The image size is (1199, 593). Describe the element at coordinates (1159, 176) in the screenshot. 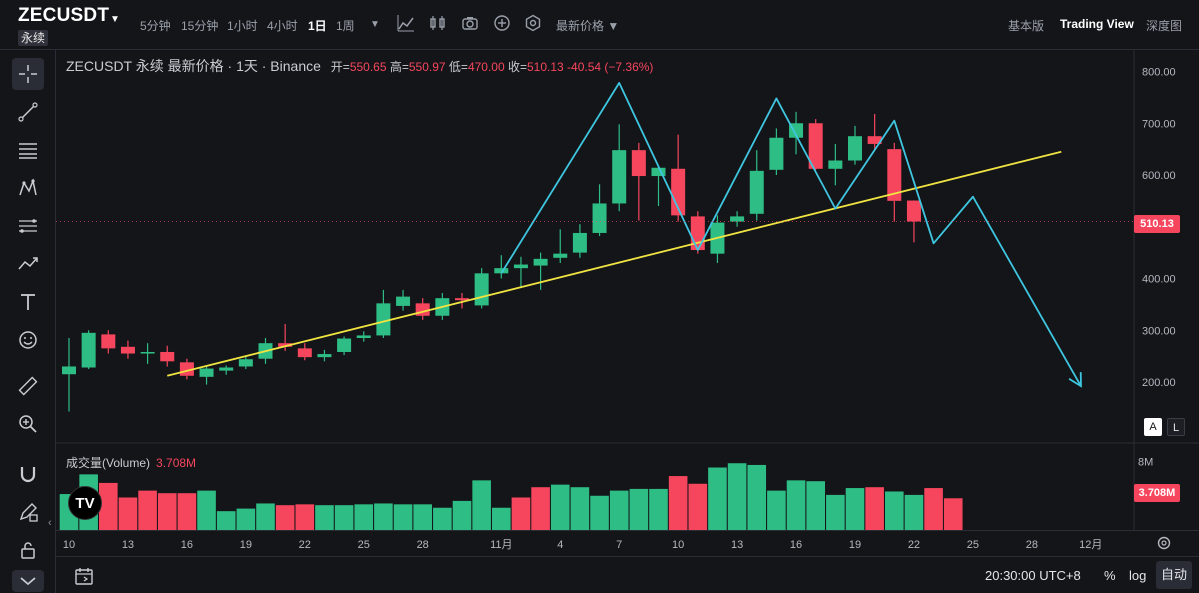

I see `price-tick-label: 600.00` at that location.